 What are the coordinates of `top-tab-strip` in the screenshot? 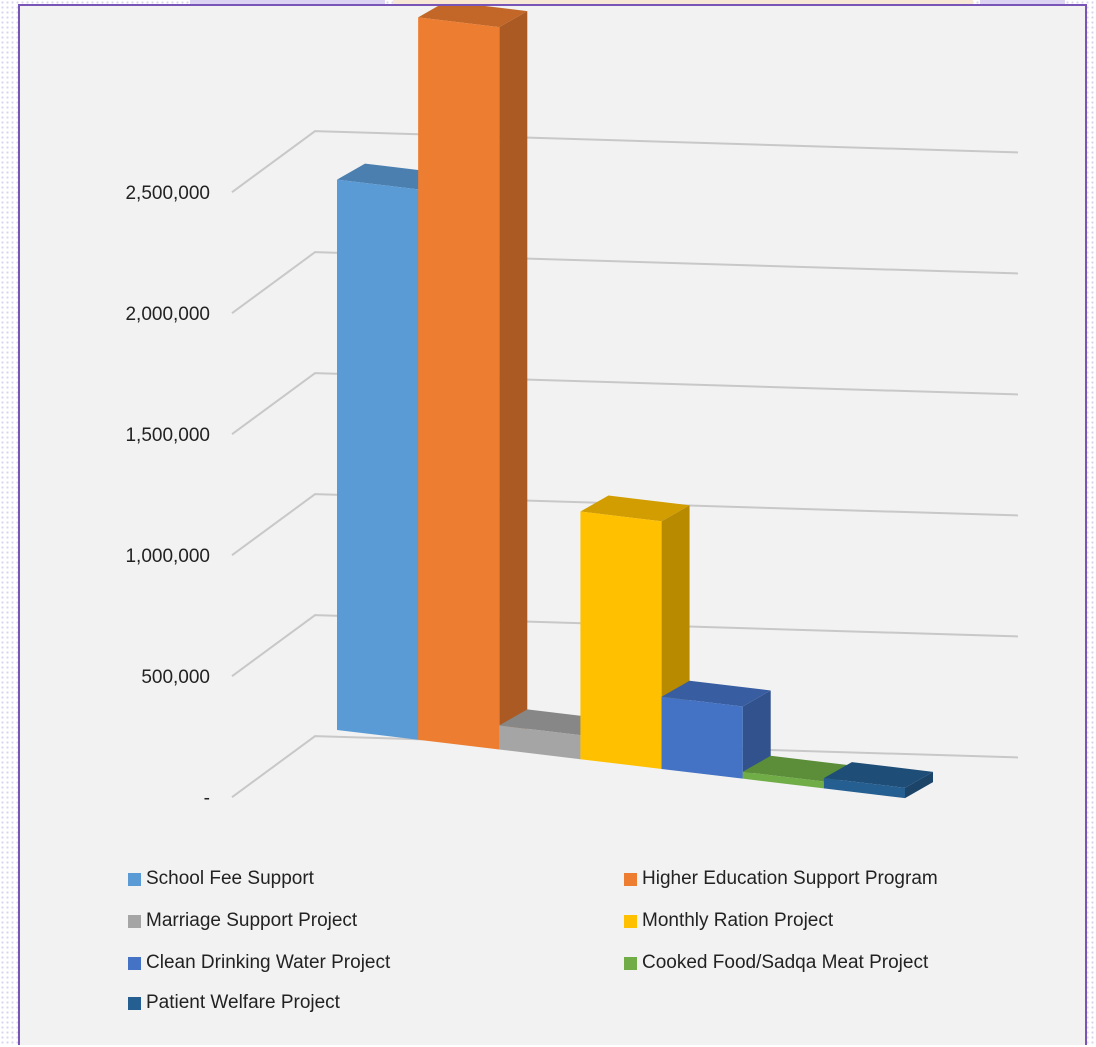 It's located at (548, 3).